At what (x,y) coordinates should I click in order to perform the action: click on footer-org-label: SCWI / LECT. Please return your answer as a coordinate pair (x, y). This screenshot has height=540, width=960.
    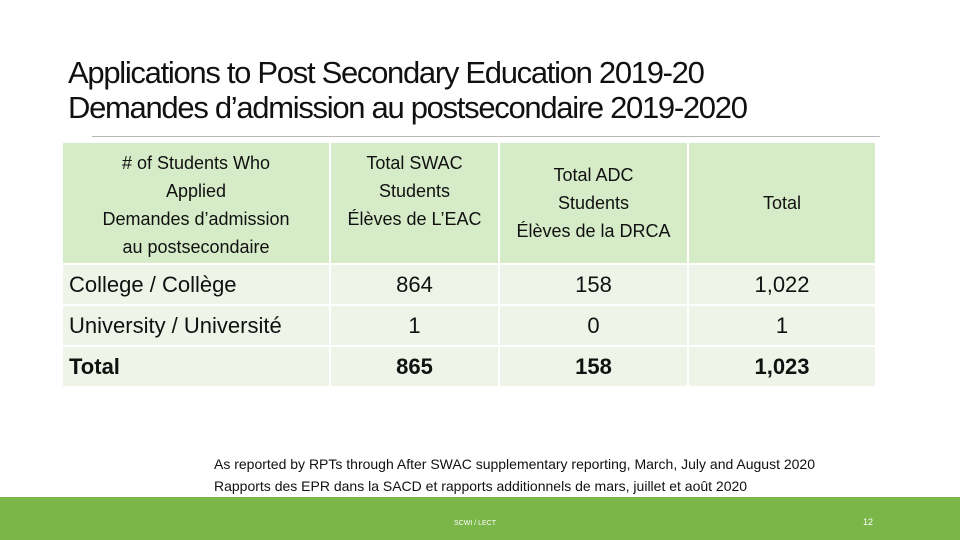
    Looking at the image, I should click on (475, 523).